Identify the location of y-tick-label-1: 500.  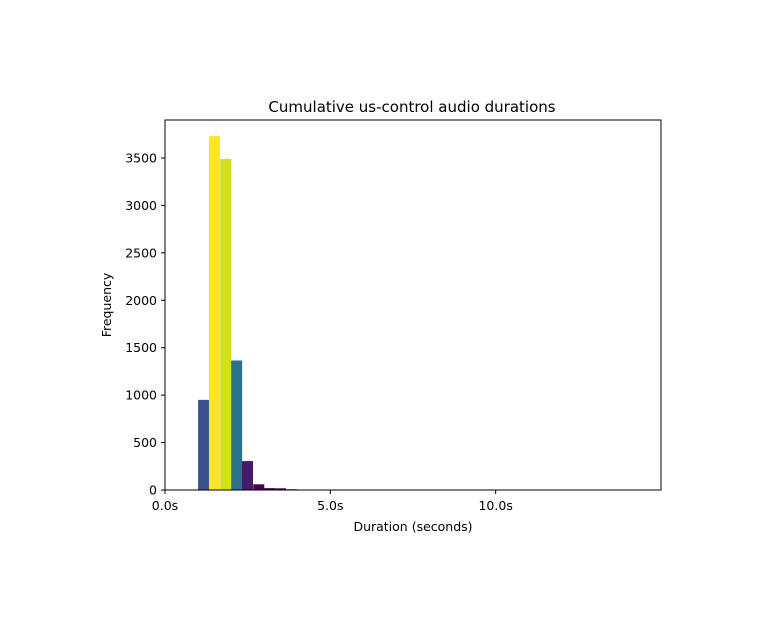
(145, 442).